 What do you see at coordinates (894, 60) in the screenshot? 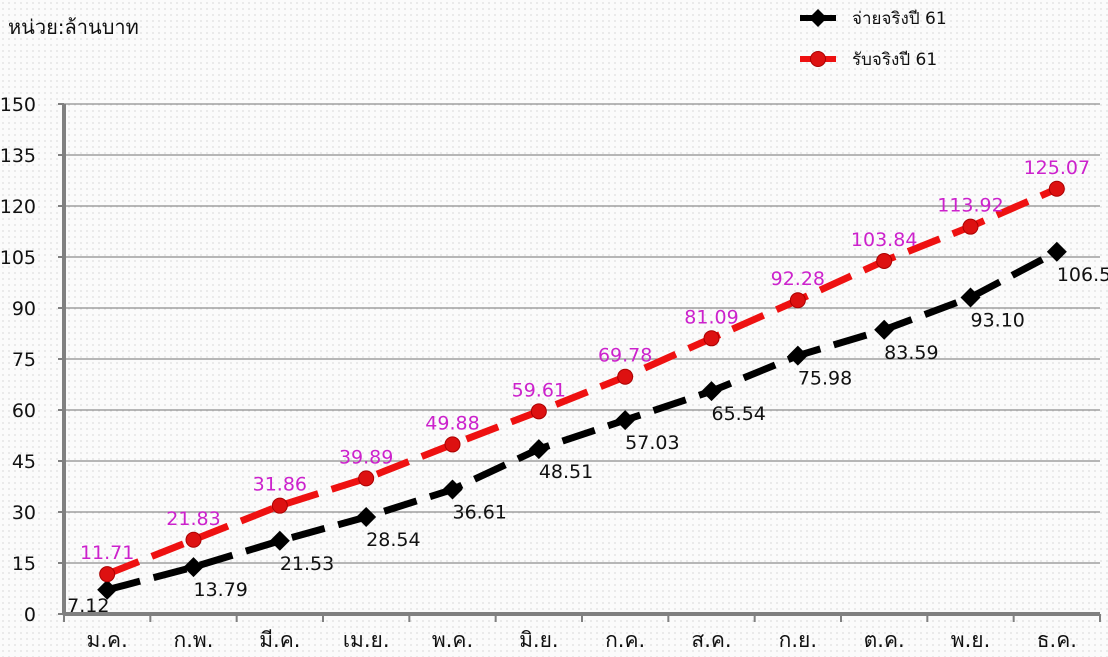
I see `legend-label-received: รับจริงปี 61` at bounding box center [894, 60].